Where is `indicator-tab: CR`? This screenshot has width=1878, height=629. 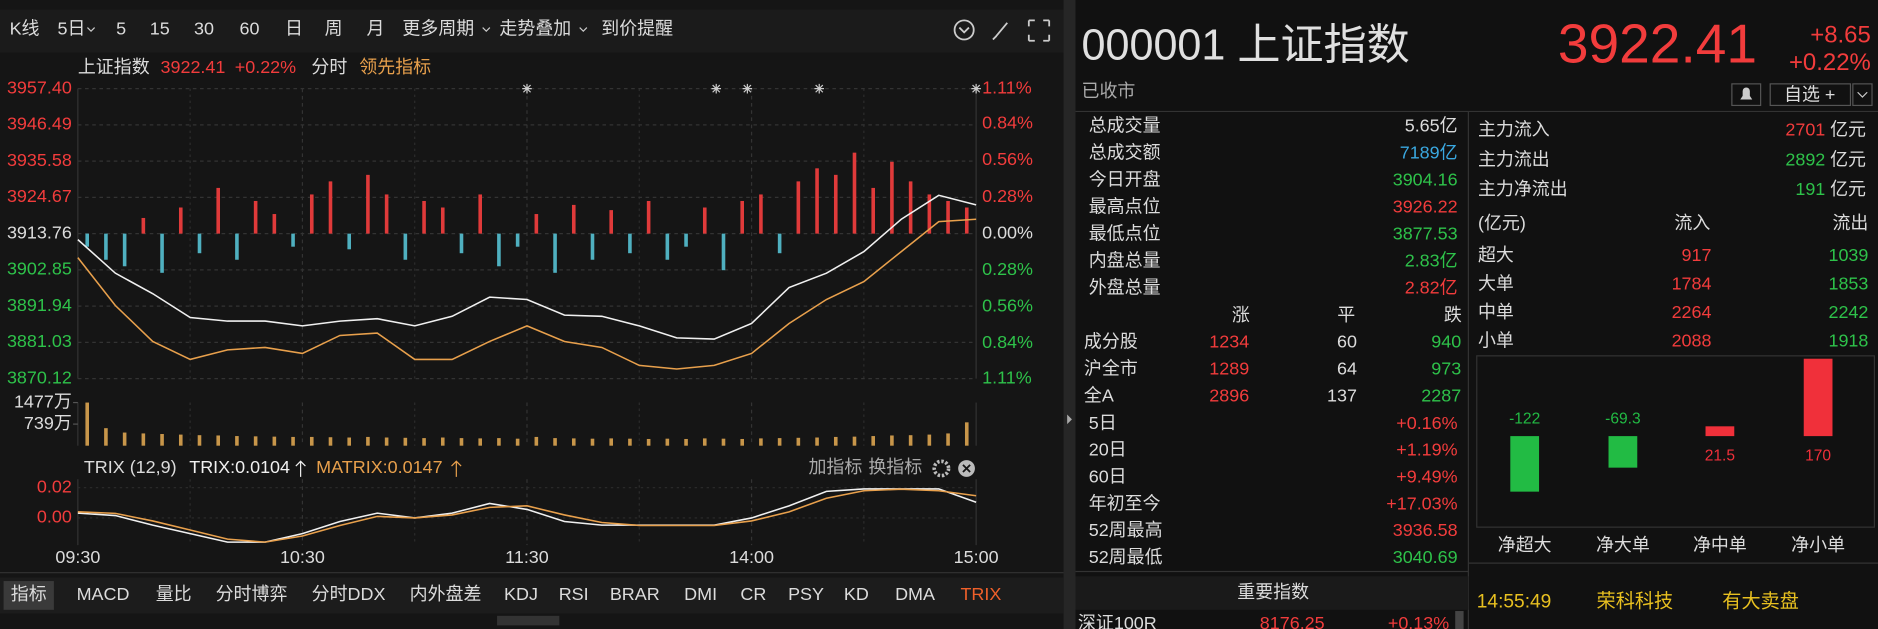
indicator-tab: CR is located at coordinates (753, 594).